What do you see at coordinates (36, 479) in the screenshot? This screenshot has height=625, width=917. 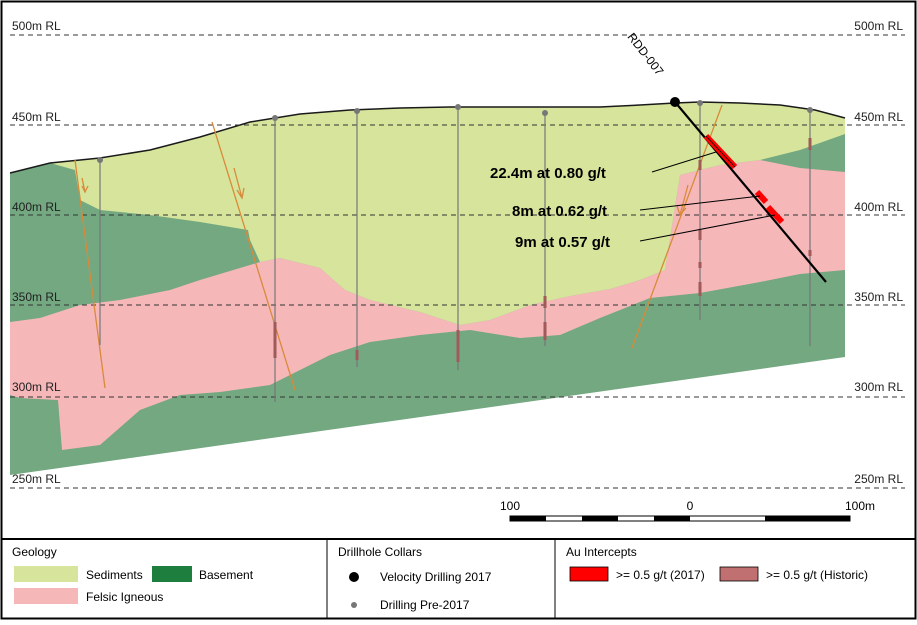 I see `rl-label-left-250: 250m RL` at bounding box center [36, 479].